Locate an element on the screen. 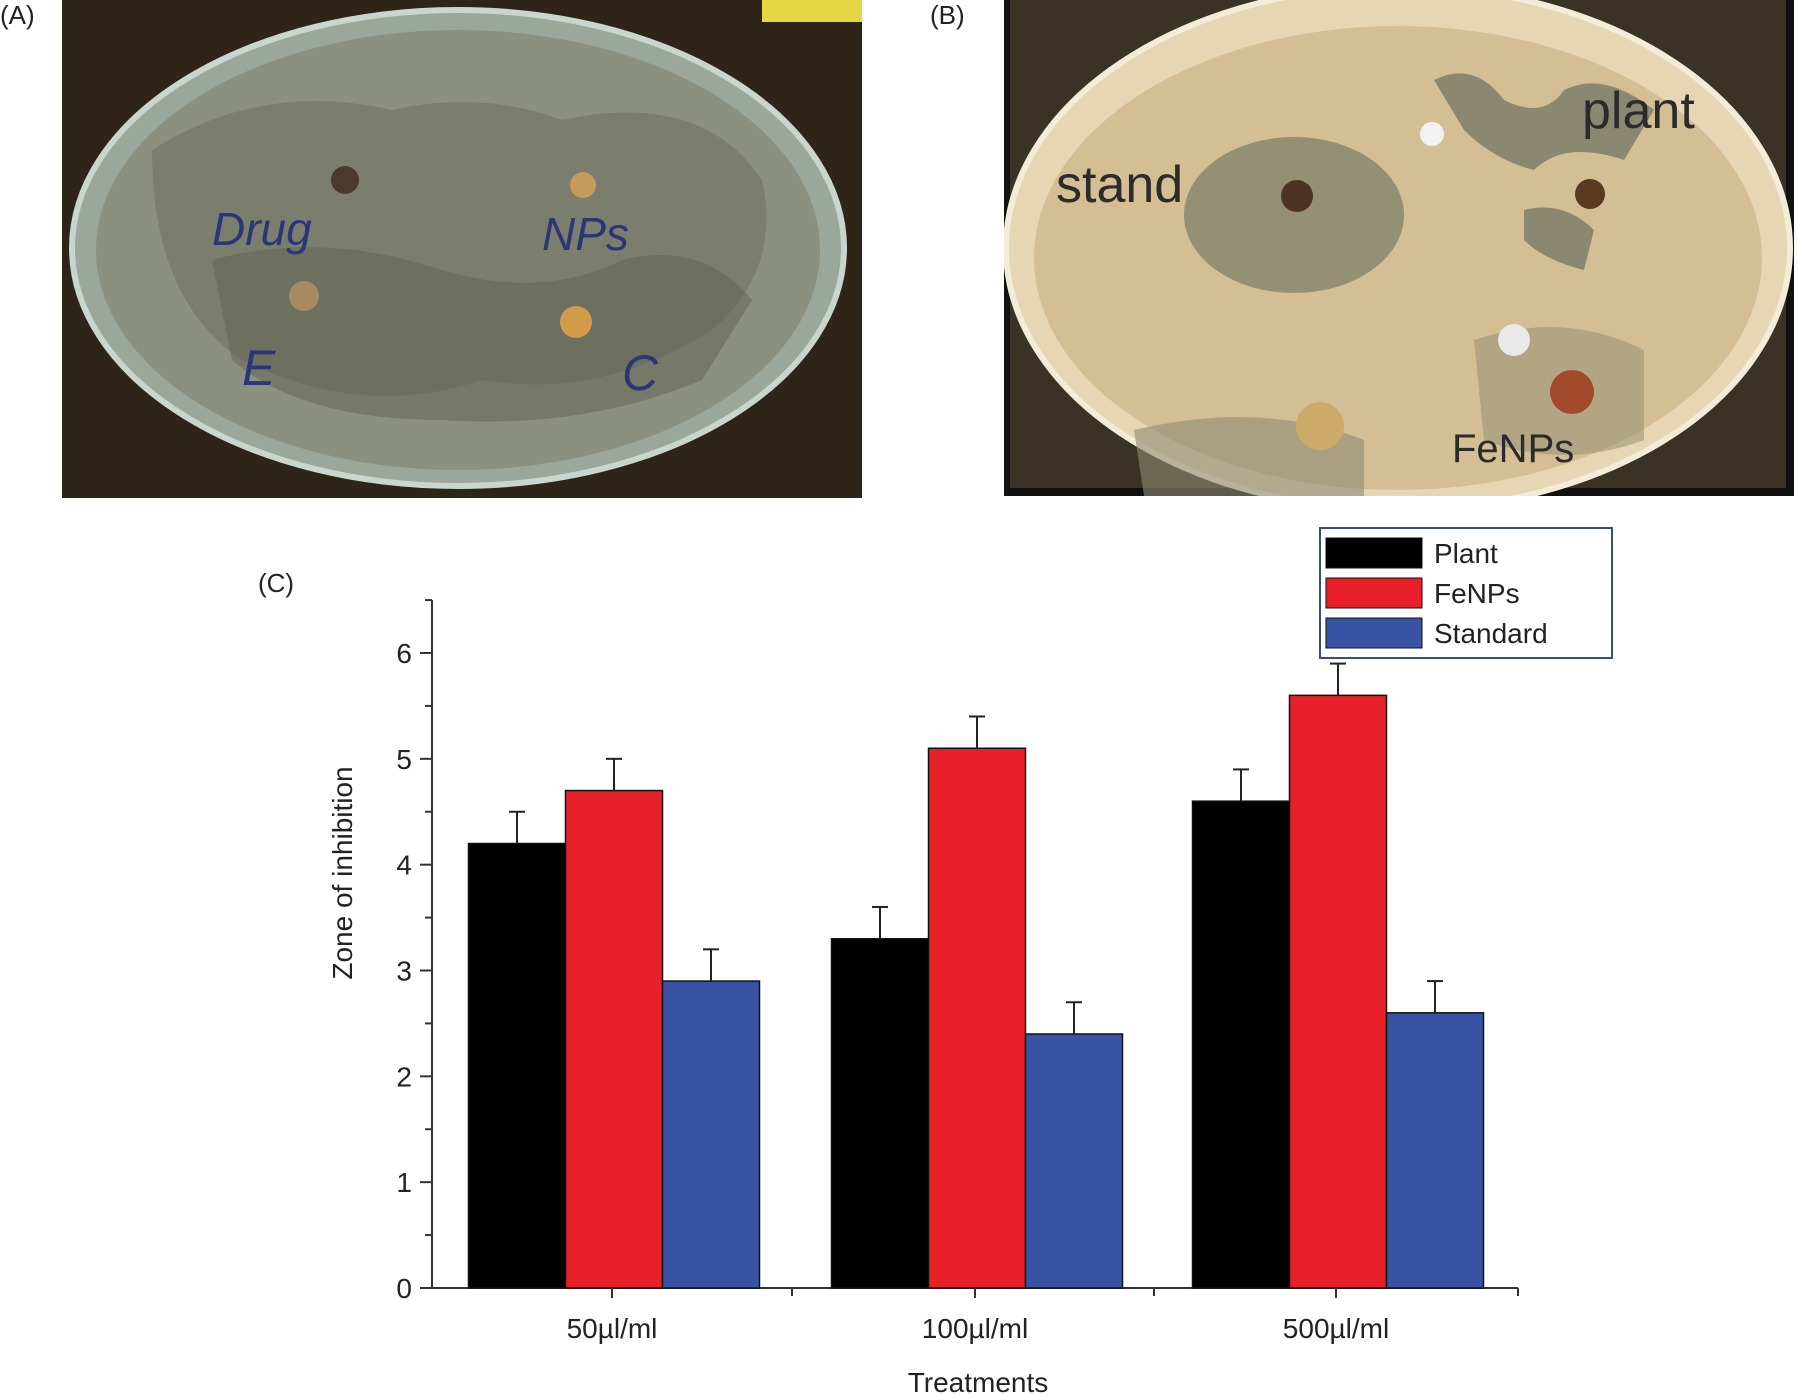 The height and width of the screenshot is (1395, 1798). y-tick-label: 3 is located at coordinates (404, 971).